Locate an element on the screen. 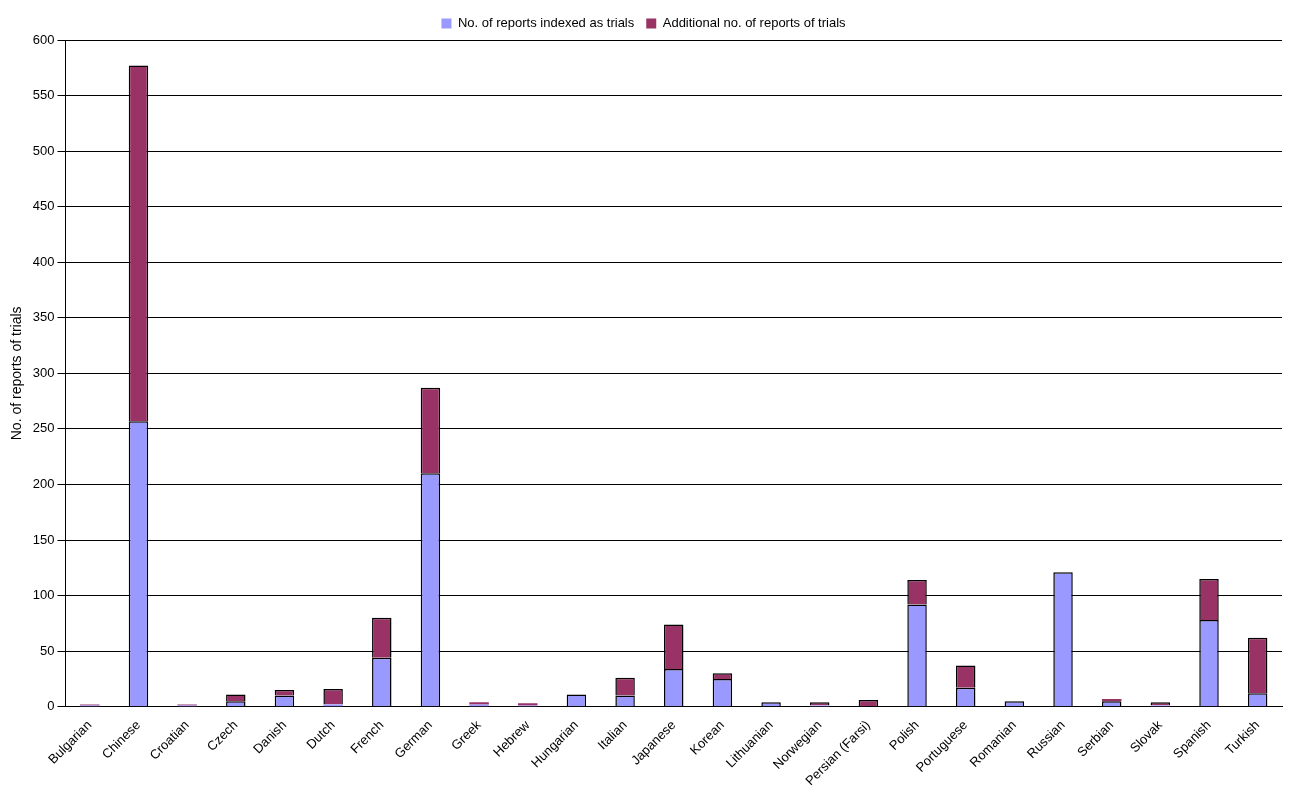 The height and width of the screenshot is (797, 1292). y-tick-label: 550 is located at coordinates (43, 95).